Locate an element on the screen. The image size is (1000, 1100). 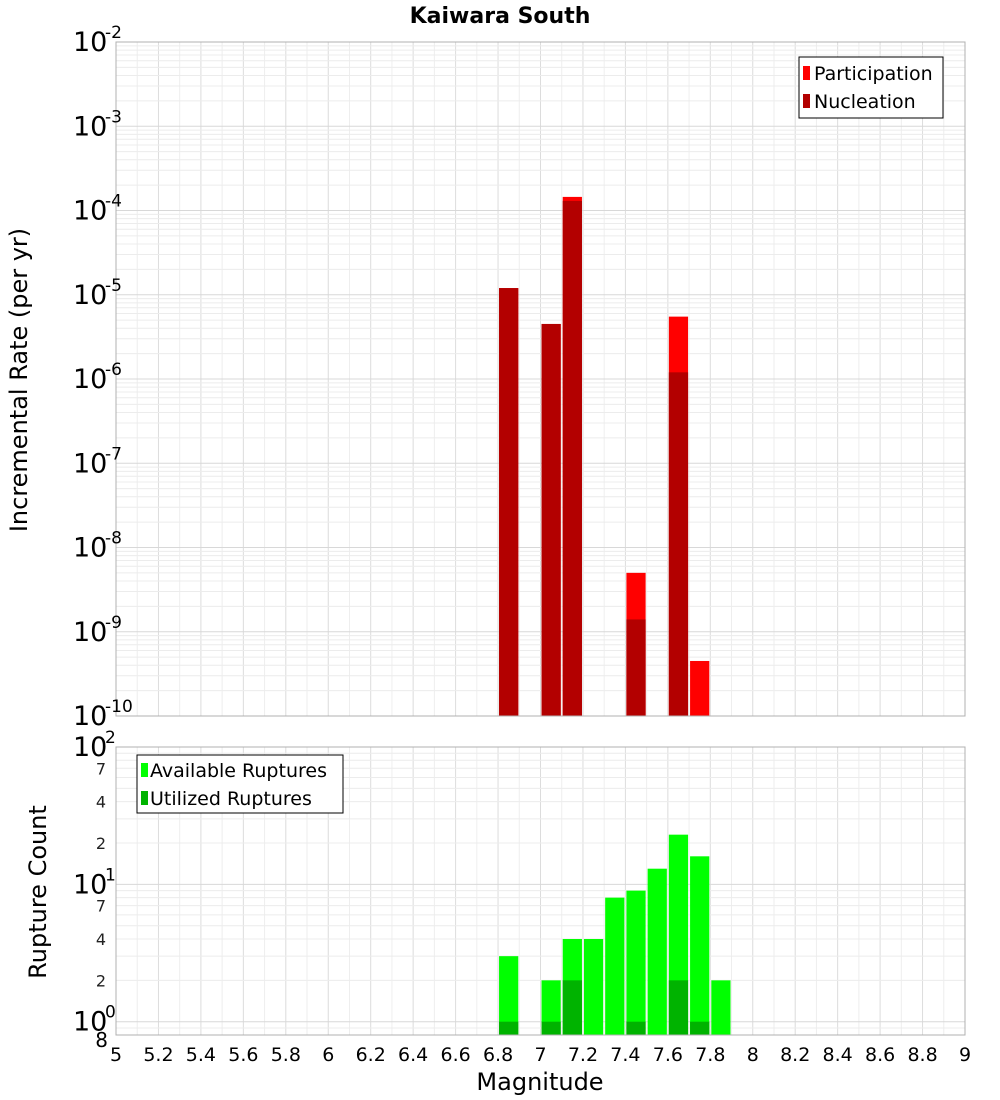
x-tick-label: 8.6 is located at coordinates (880, 1055).